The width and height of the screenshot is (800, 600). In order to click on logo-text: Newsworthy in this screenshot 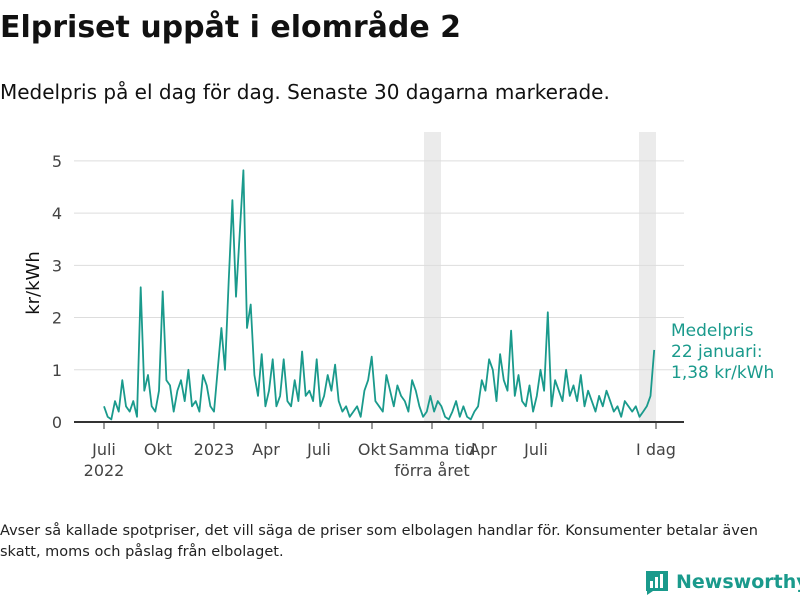, I will do `click(738, 582)`.